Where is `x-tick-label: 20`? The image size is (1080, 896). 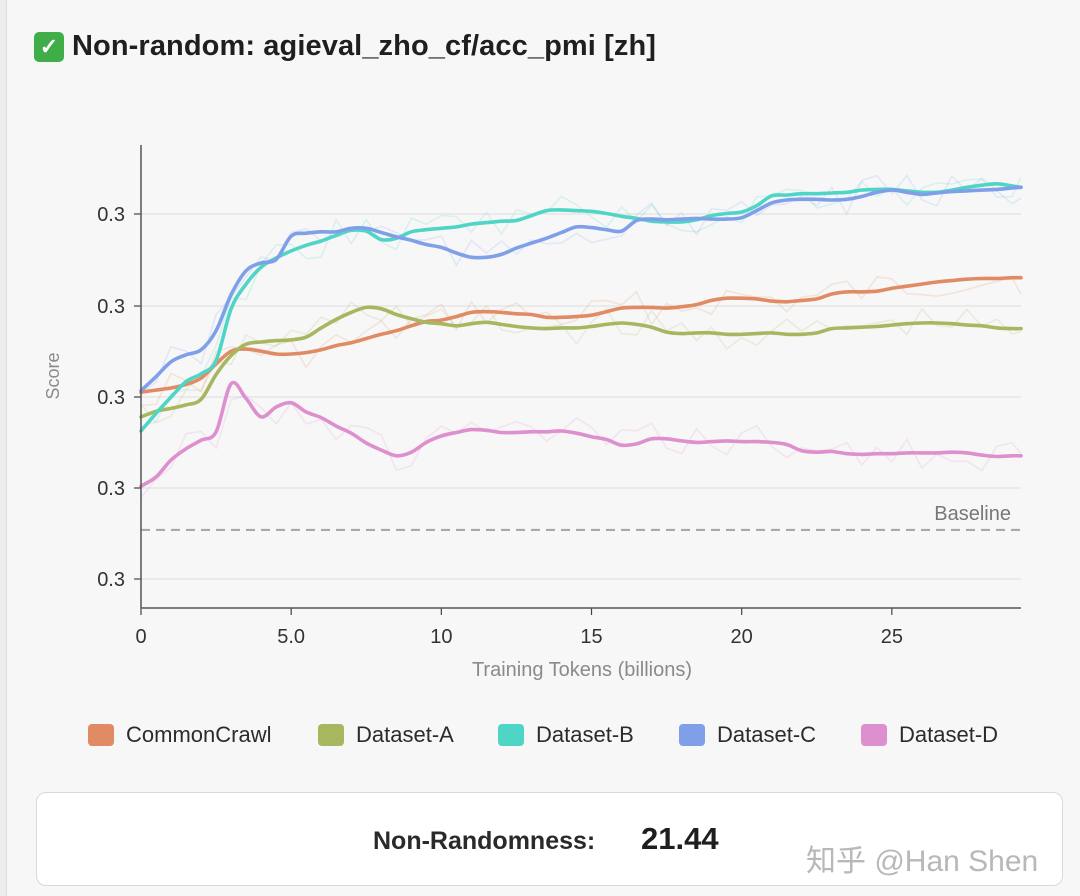 x-tick-label: 20 is located at coordinates (742, 637).